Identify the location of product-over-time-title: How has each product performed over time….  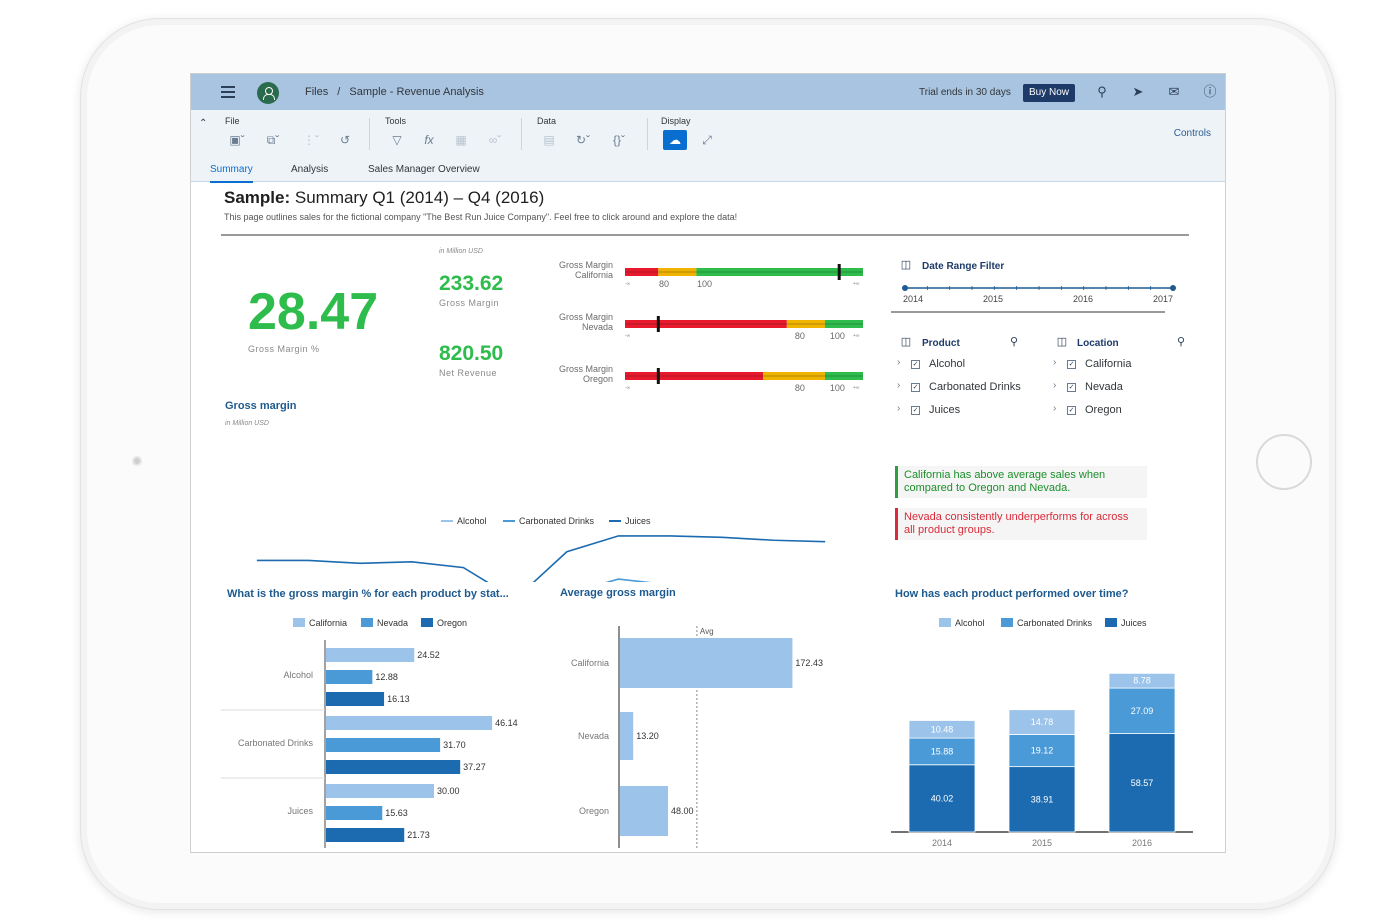
(1012, 594).